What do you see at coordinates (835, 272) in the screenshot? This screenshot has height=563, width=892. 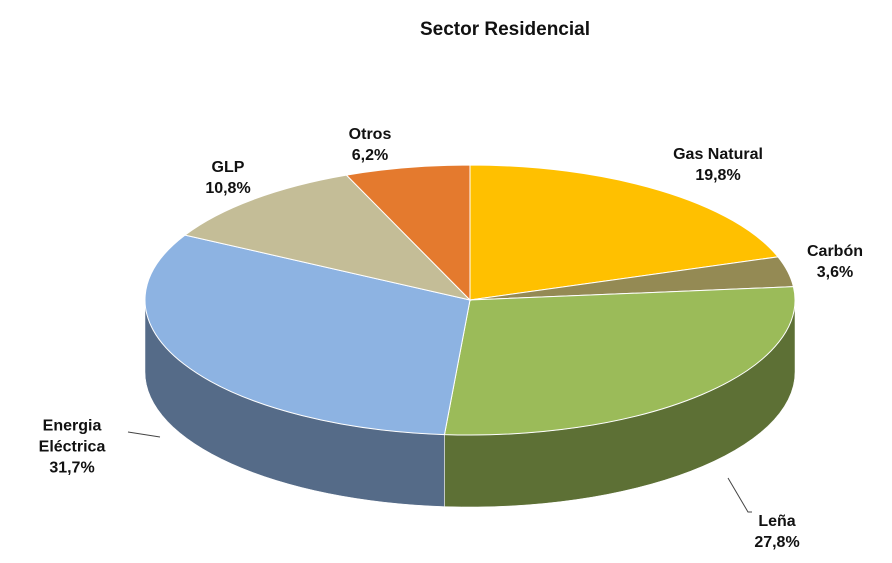 I see `slice-value: 3,6%` at bounding box center [835, 272].